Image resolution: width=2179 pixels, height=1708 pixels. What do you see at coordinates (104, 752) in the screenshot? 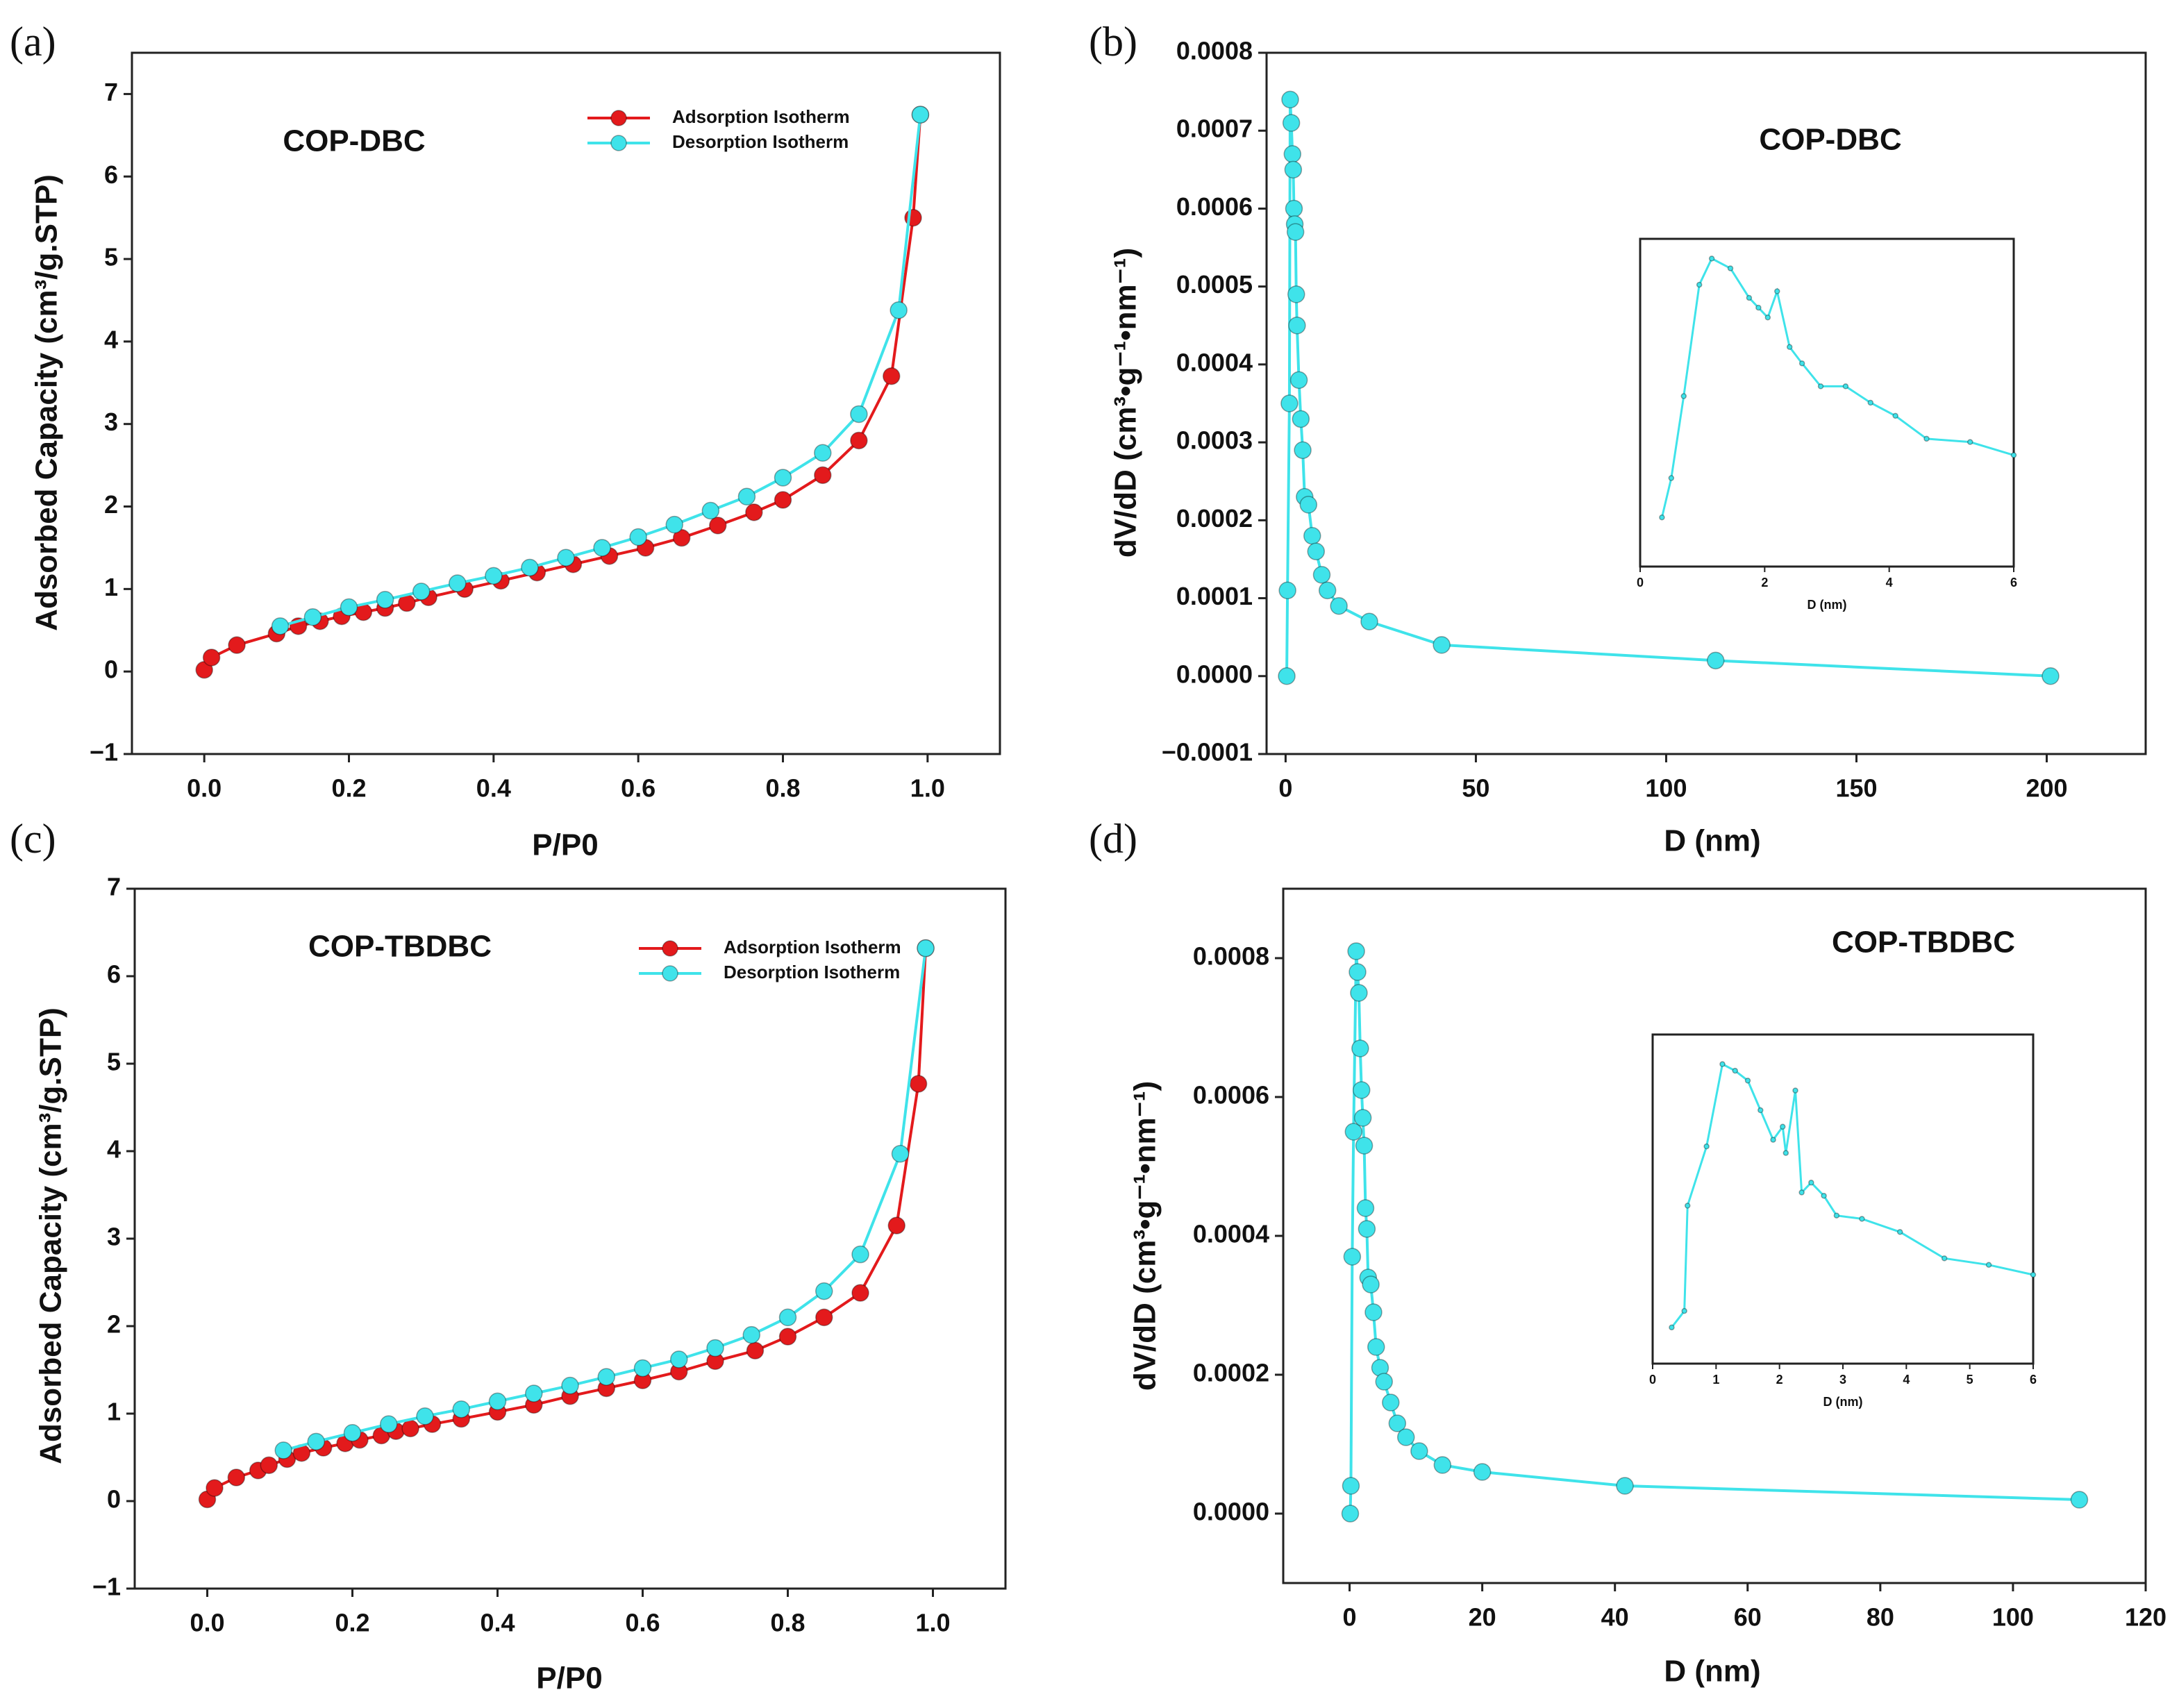
I see `y-tick-label: −1` at bounding box center [104, 752].